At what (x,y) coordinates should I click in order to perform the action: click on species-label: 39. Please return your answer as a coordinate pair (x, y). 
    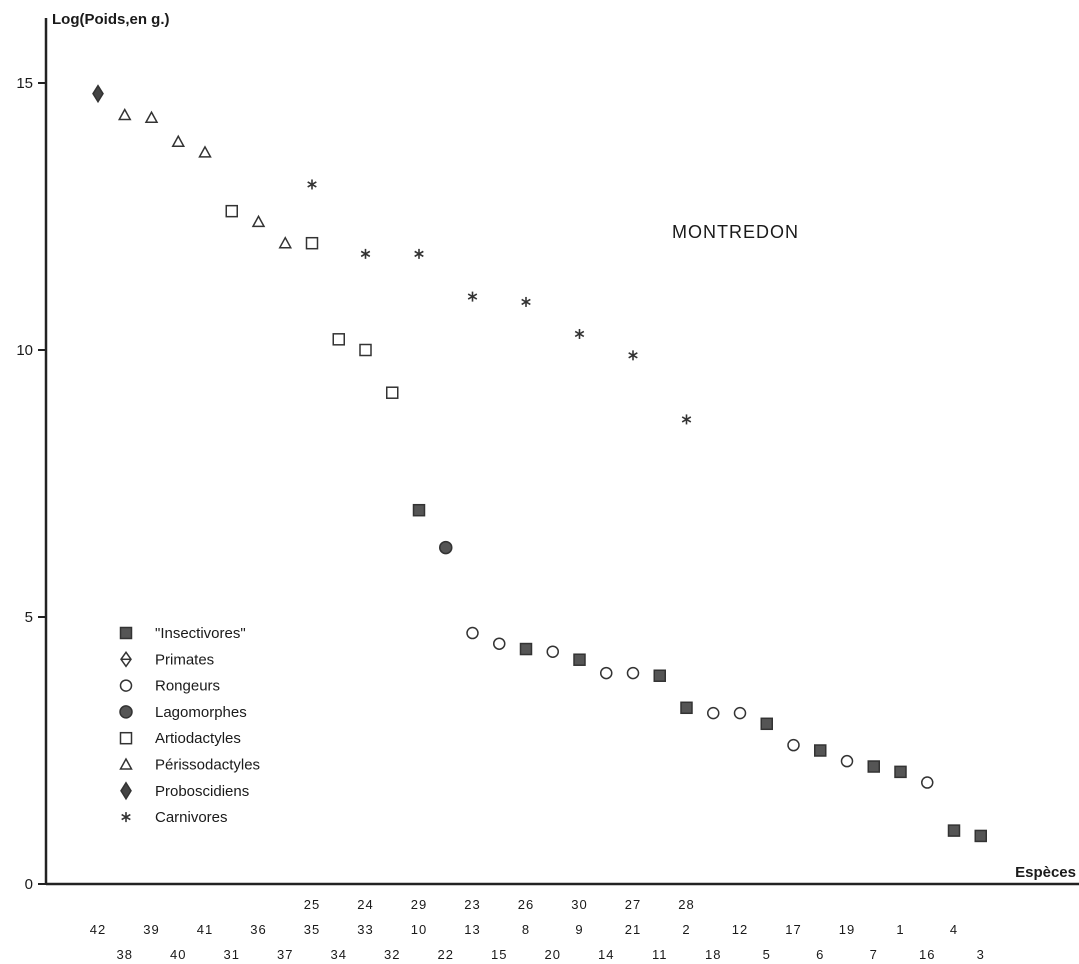
    Looking at the image, I should click on (151, 929).